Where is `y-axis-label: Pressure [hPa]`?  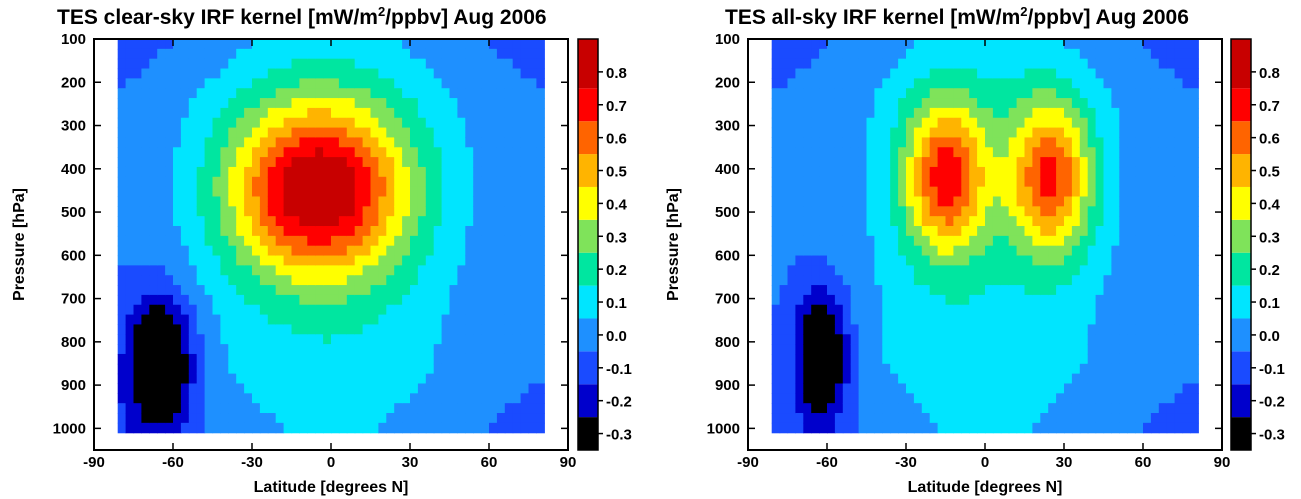
y-axis-label: Pressure [hPa] is located at coordinates (673, 244).